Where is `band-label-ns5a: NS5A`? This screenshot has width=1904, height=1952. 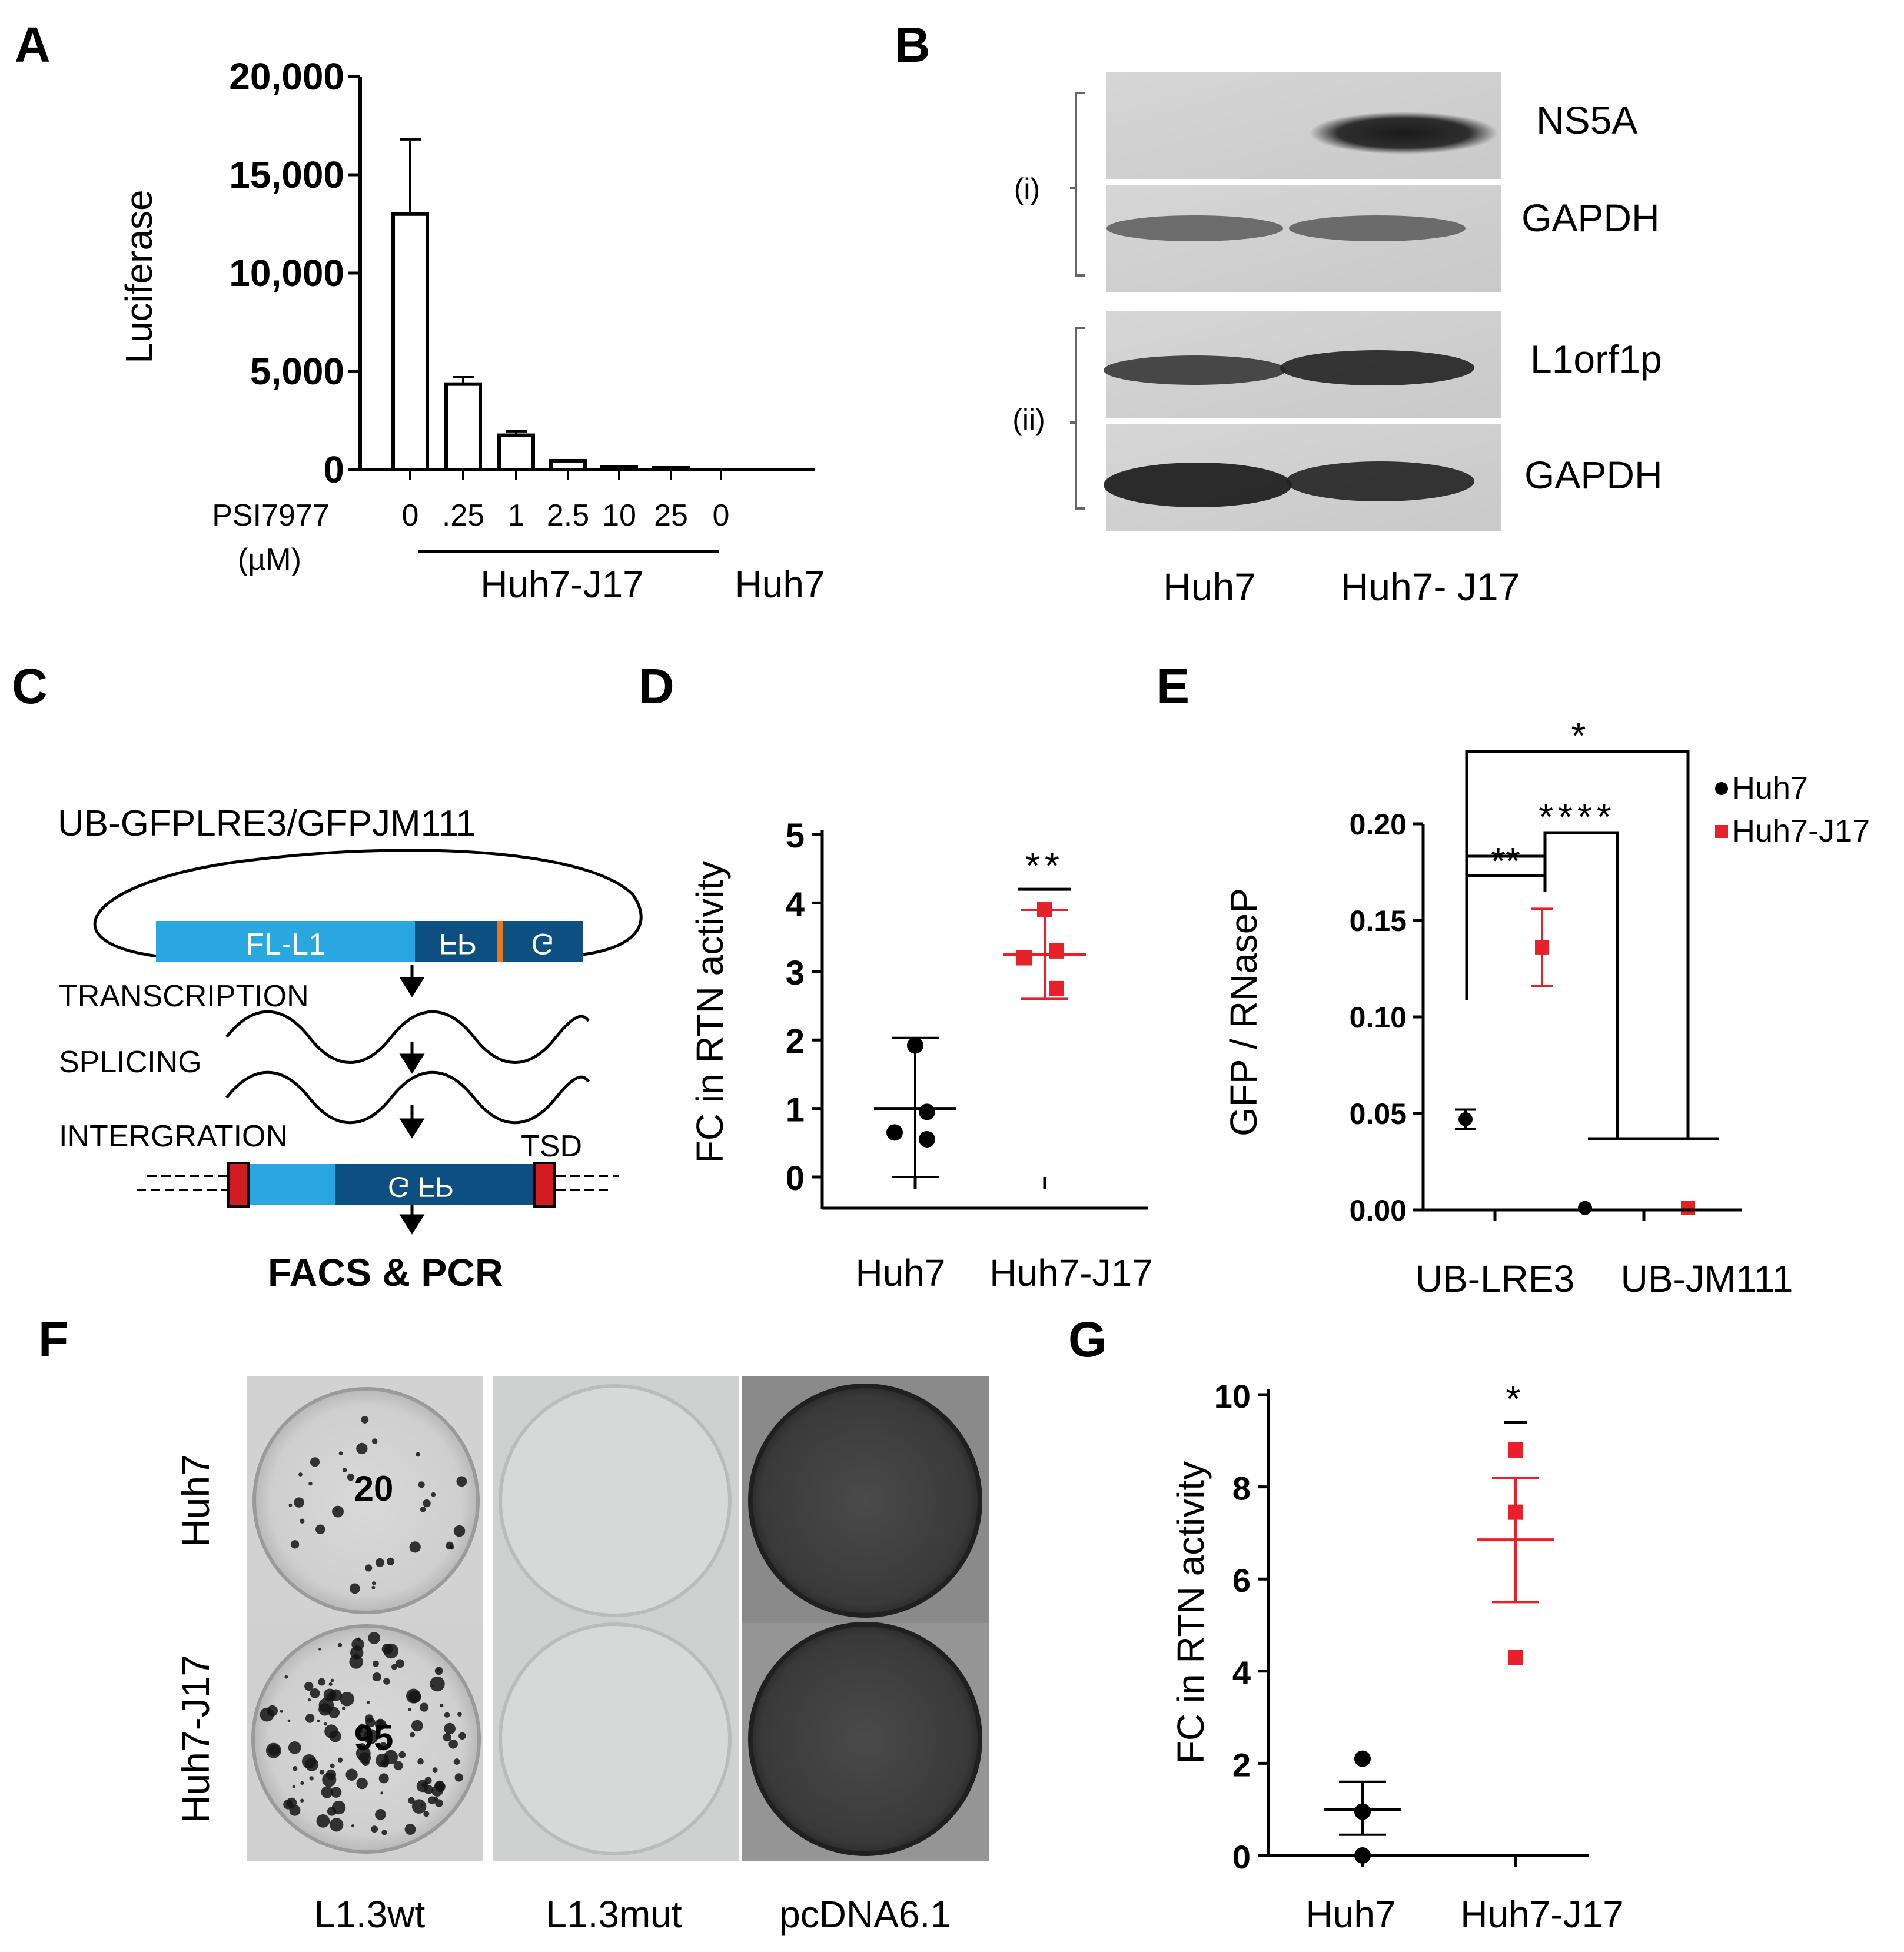
band-label-ns5a: NS5A is located at coordinates (1586, 120).